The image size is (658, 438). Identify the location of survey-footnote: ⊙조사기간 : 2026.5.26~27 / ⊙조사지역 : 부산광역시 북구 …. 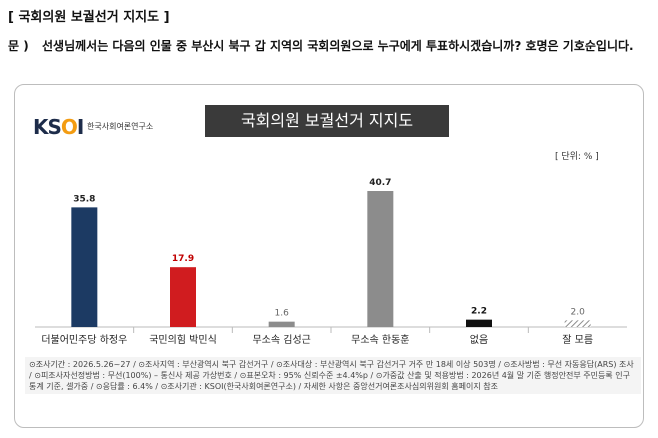
(333, 375).